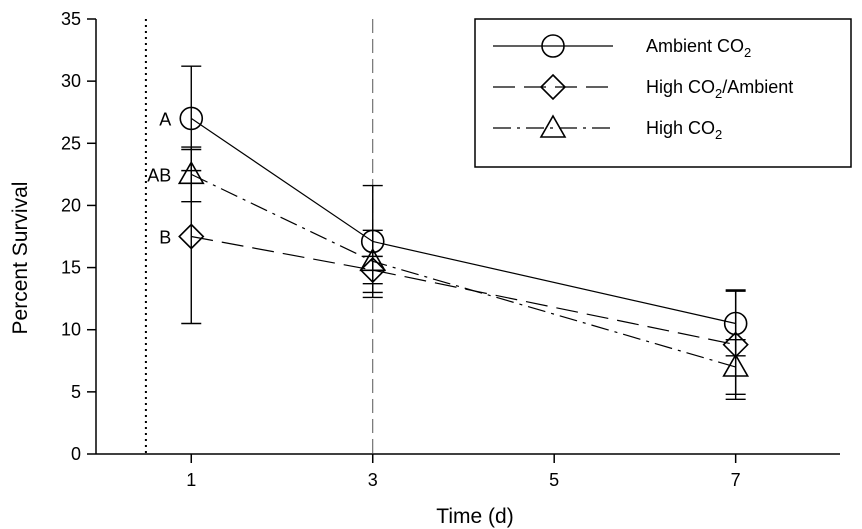  Describe the element at coordinates (71, 19) in the screenshot. I see `y-tick-label: 35` at that location.